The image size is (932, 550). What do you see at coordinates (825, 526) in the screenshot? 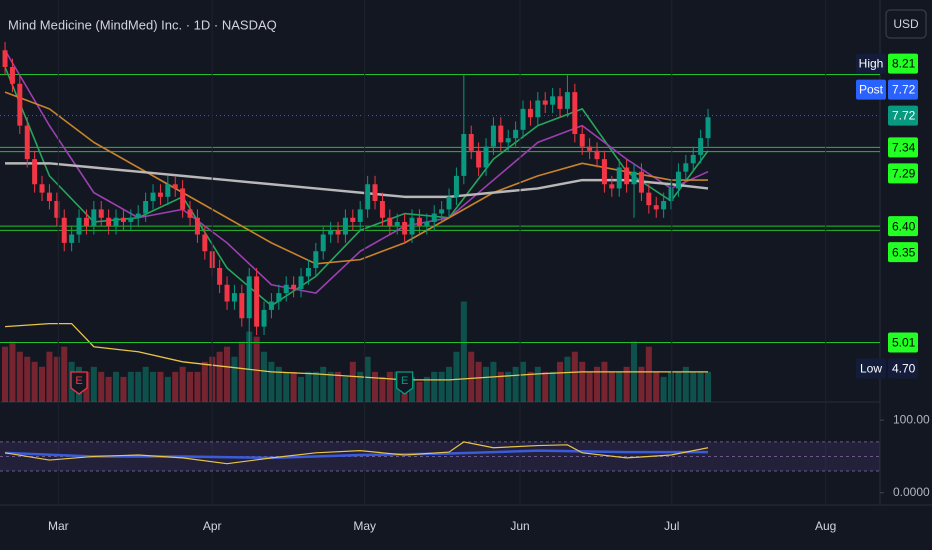
I see `x-tick-label: Aug` at bounding box center [825, 526].